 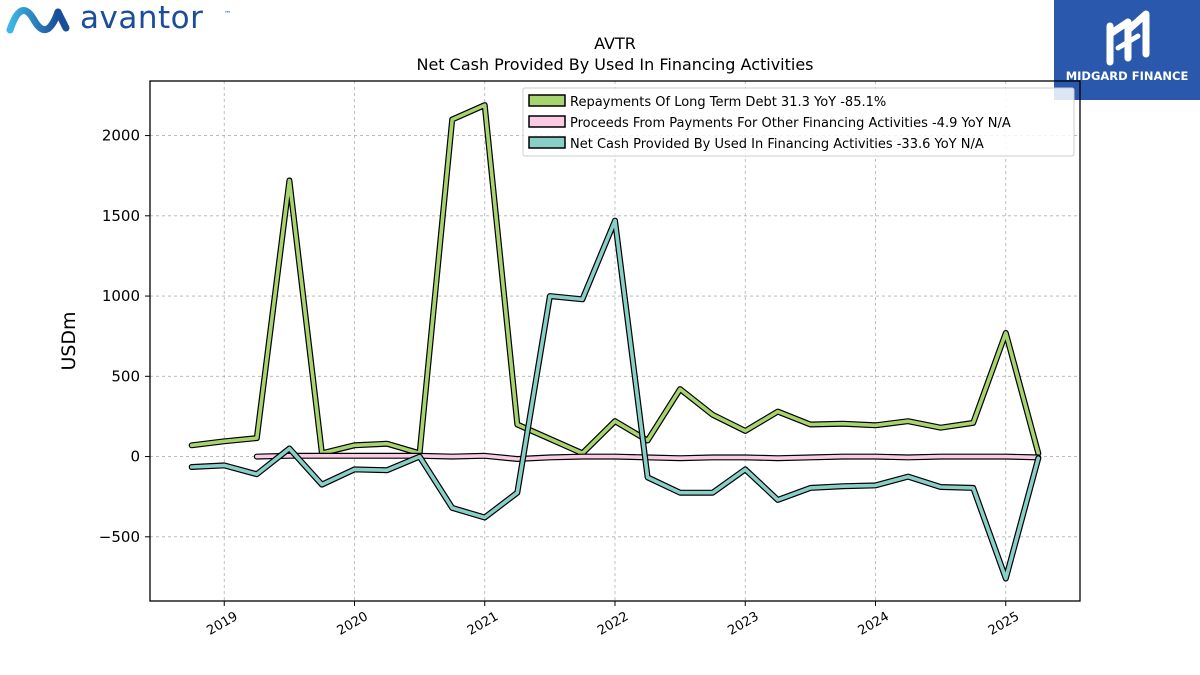 What do you see at coordinates (1004, 624) in the screenshot?
I see `x-tick-label: 2025` at bounding box center [1004, 624].